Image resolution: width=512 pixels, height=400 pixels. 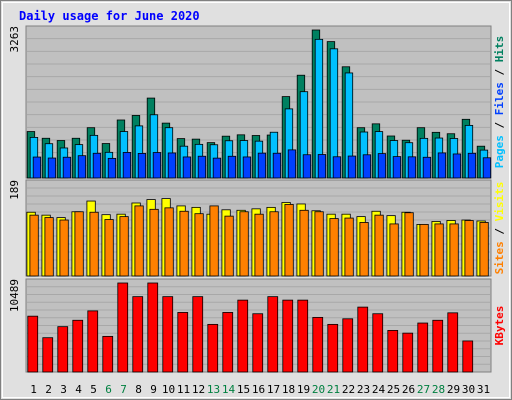 I want to click on x-tick-label: 28, so click(x=438, y=389).